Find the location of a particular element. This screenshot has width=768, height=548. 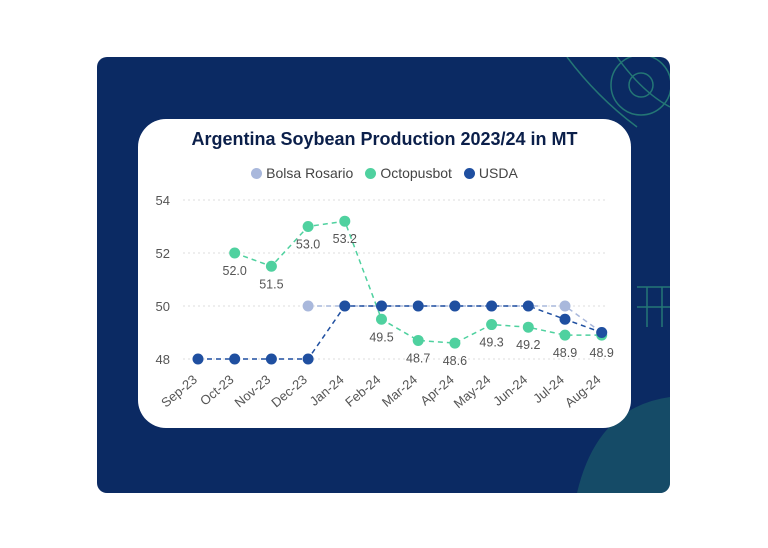

legend-item-octopusbot: Octopusbot is located at coordinates (408, 173).